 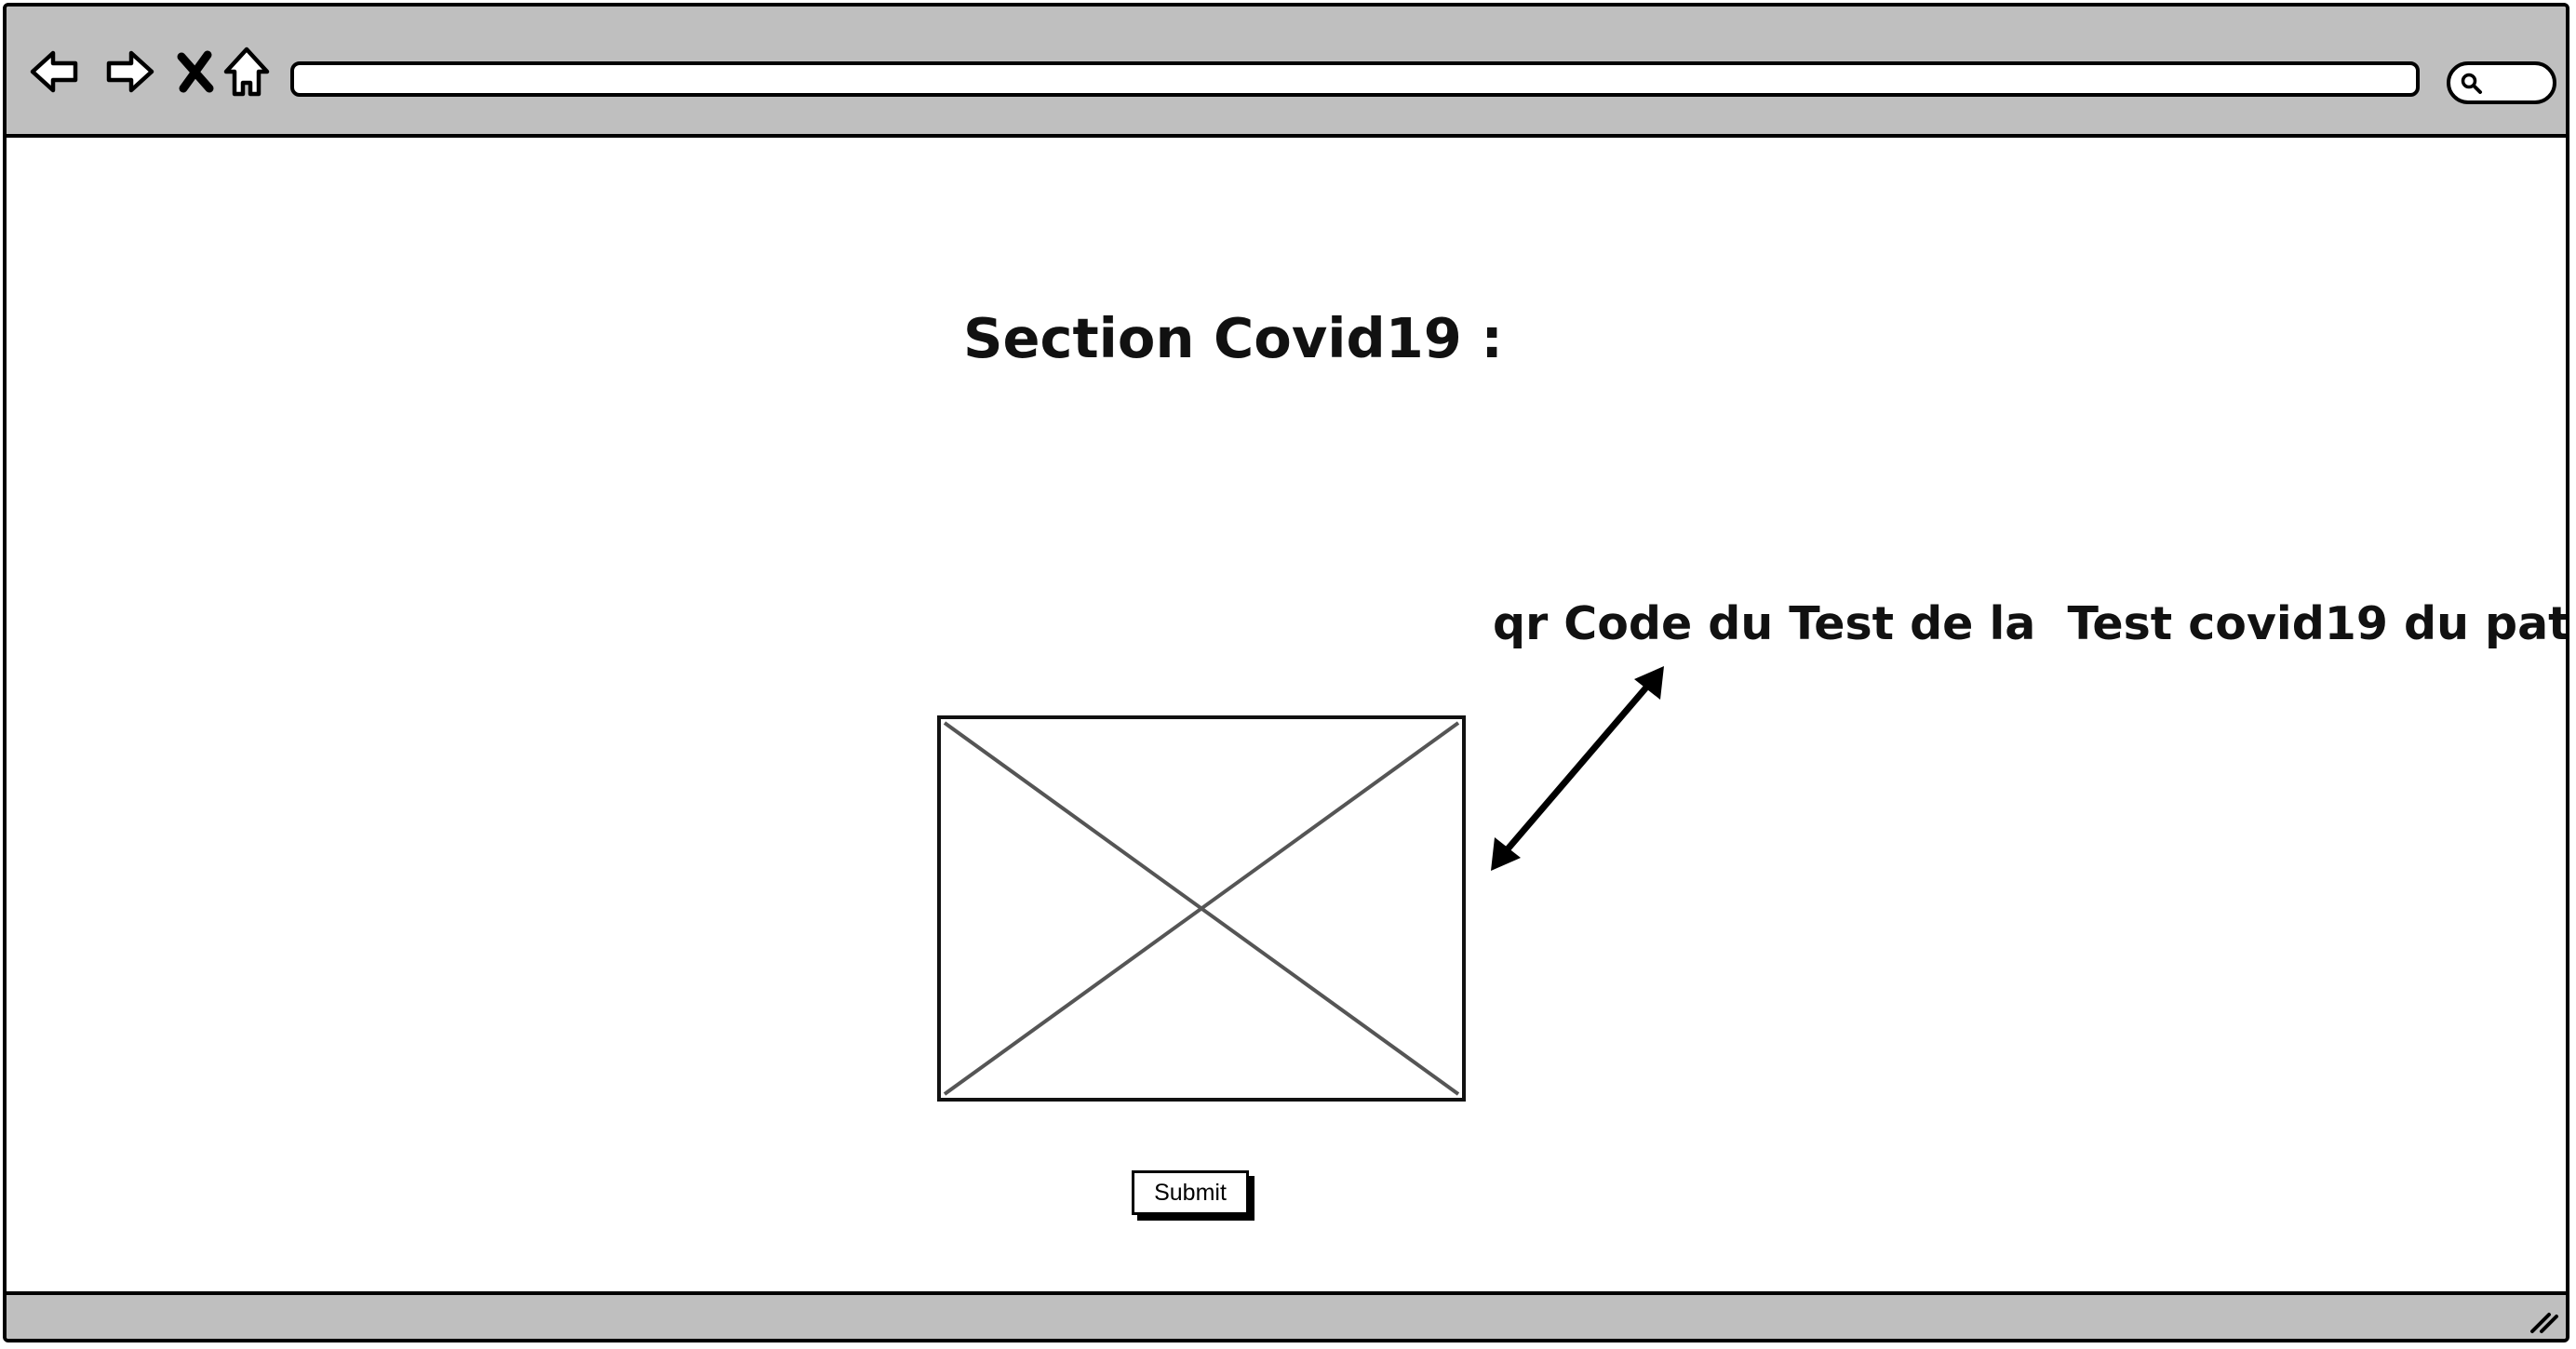 What do you see at coordinates (55, 72) in the screenshot?
I see `back-arrow-icon` at bounding box center [55, 72].